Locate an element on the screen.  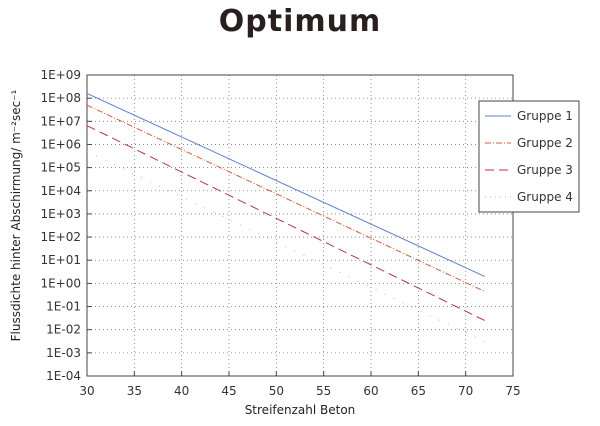
x-tick-label: 70 is located at coordinates (465, 391).